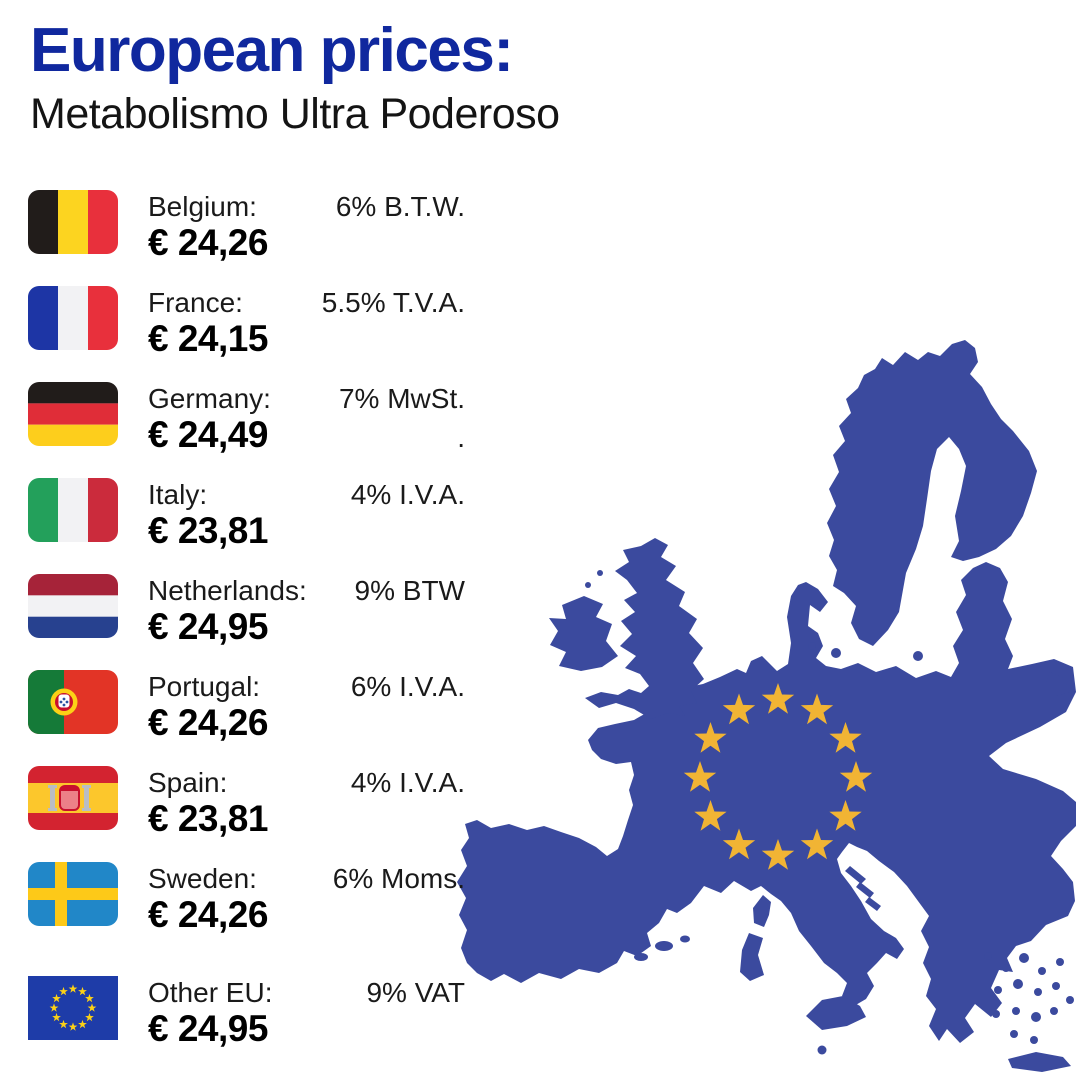 Image resolution: width=1080 pixels, height=1080 pixels. I want to click on price-label: € 24,15, so click(208, 338).